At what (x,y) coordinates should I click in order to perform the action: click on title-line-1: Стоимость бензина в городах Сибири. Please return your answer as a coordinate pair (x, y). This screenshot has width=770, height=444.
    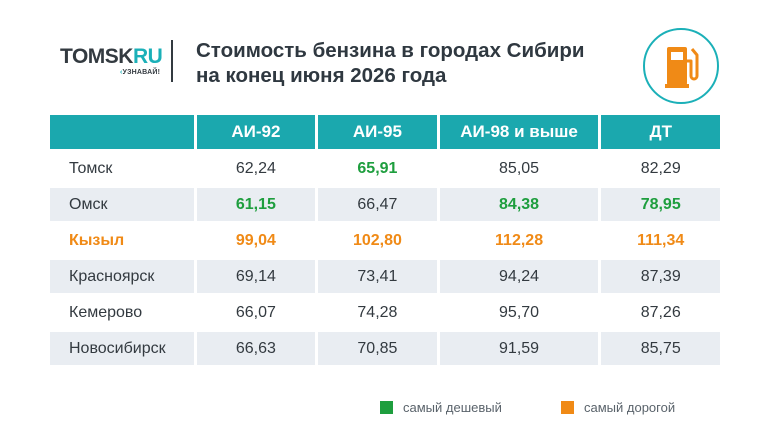
    Looking at the image, I should click on (390, 50).